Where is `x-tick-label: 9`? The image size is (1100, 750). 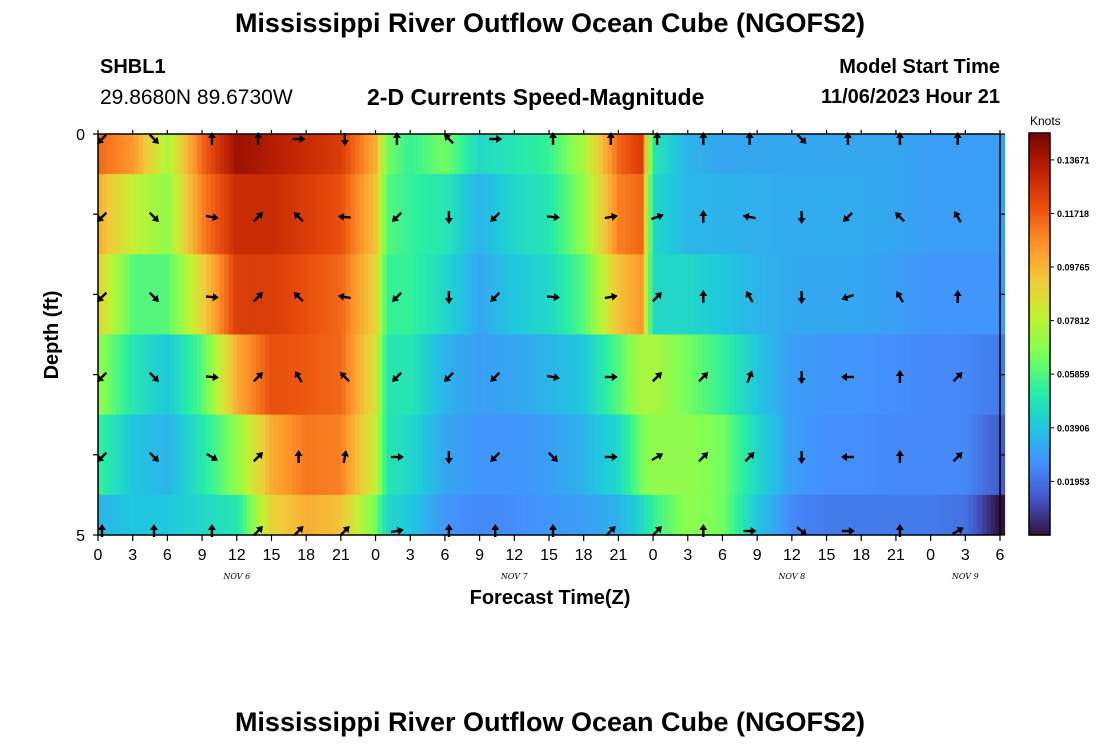
x-tick-label: 9 is located at coordinates (757, 555).